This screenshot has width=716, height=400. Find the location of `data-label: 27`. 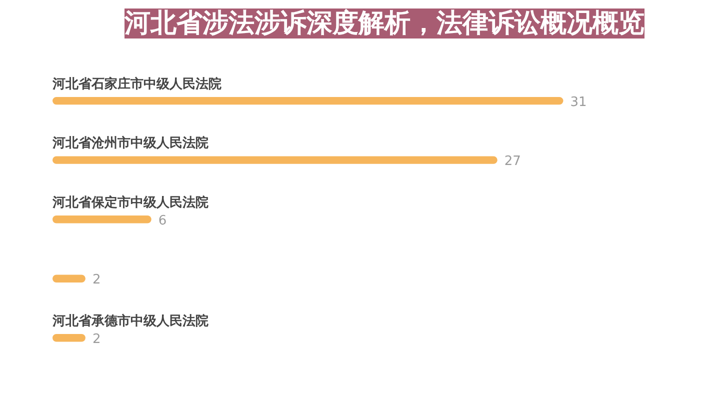

data-label: 27 is located at coordinates (512, 162).